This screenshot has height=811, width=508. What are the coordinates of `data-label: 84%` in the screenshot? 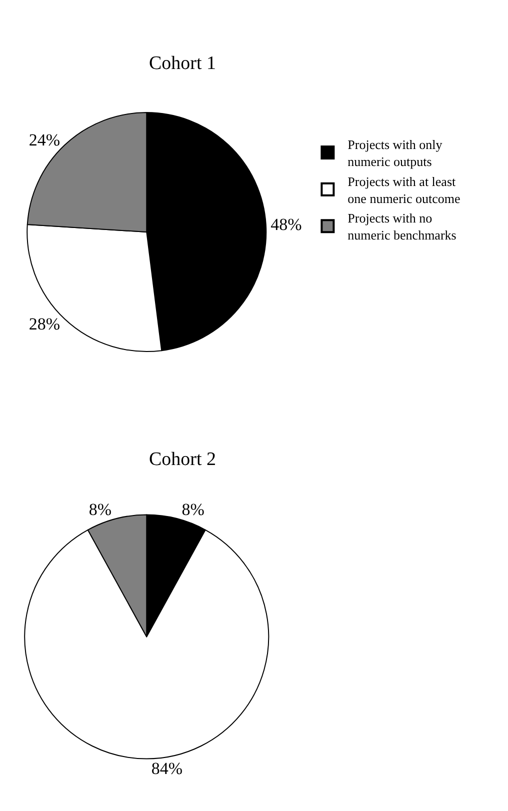 It's located at (167, 768).